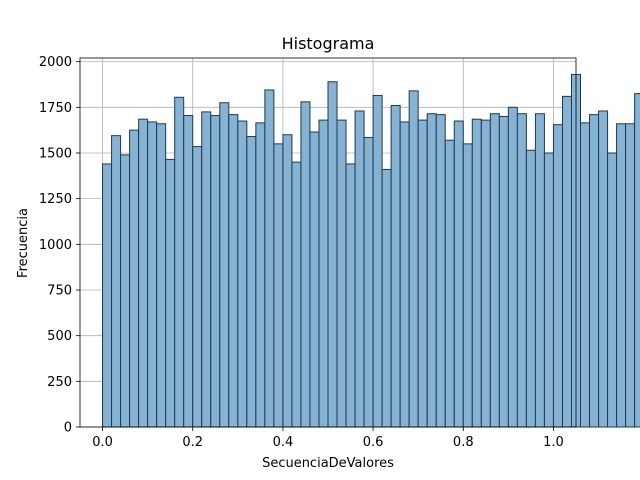 The height and width of the screenshot is (480, 640). What do you see at coordinates (59, 382) in the screenshot?
I see `y-tick-label: 250` at bounding box center [59, 382].